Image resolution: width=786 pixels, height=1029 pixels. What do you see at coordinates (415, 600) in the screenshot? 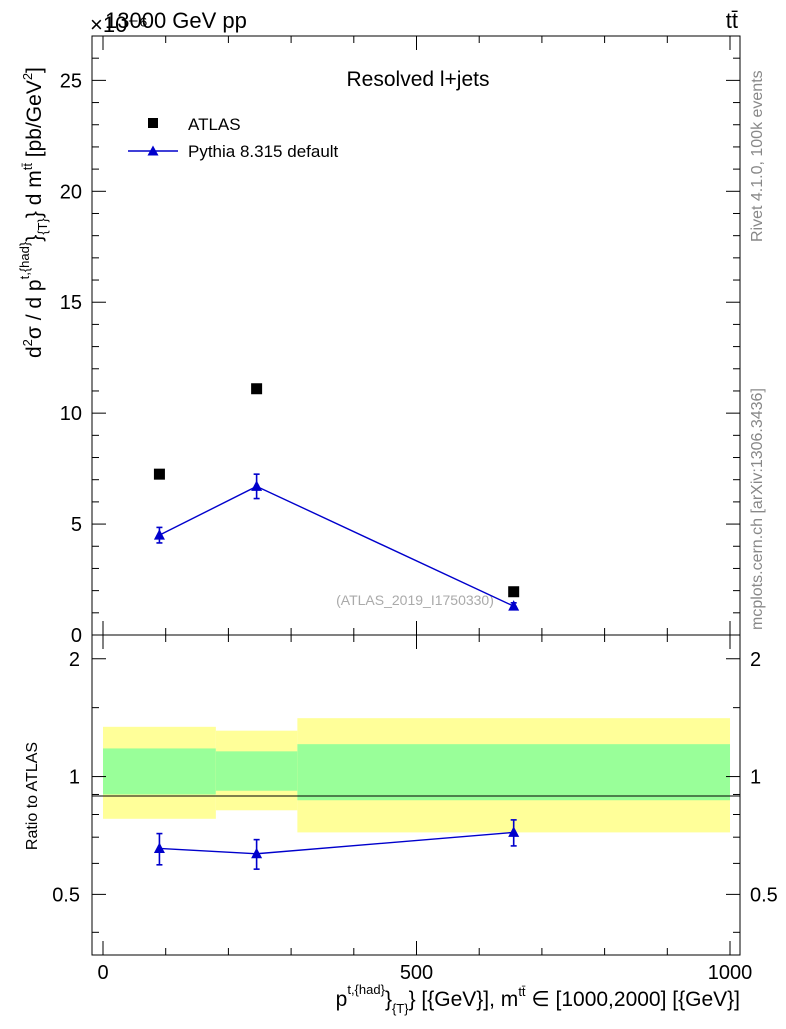
I see `watermark: (ATLAS_2019_I1750330)` at bounding box center [415, 600].